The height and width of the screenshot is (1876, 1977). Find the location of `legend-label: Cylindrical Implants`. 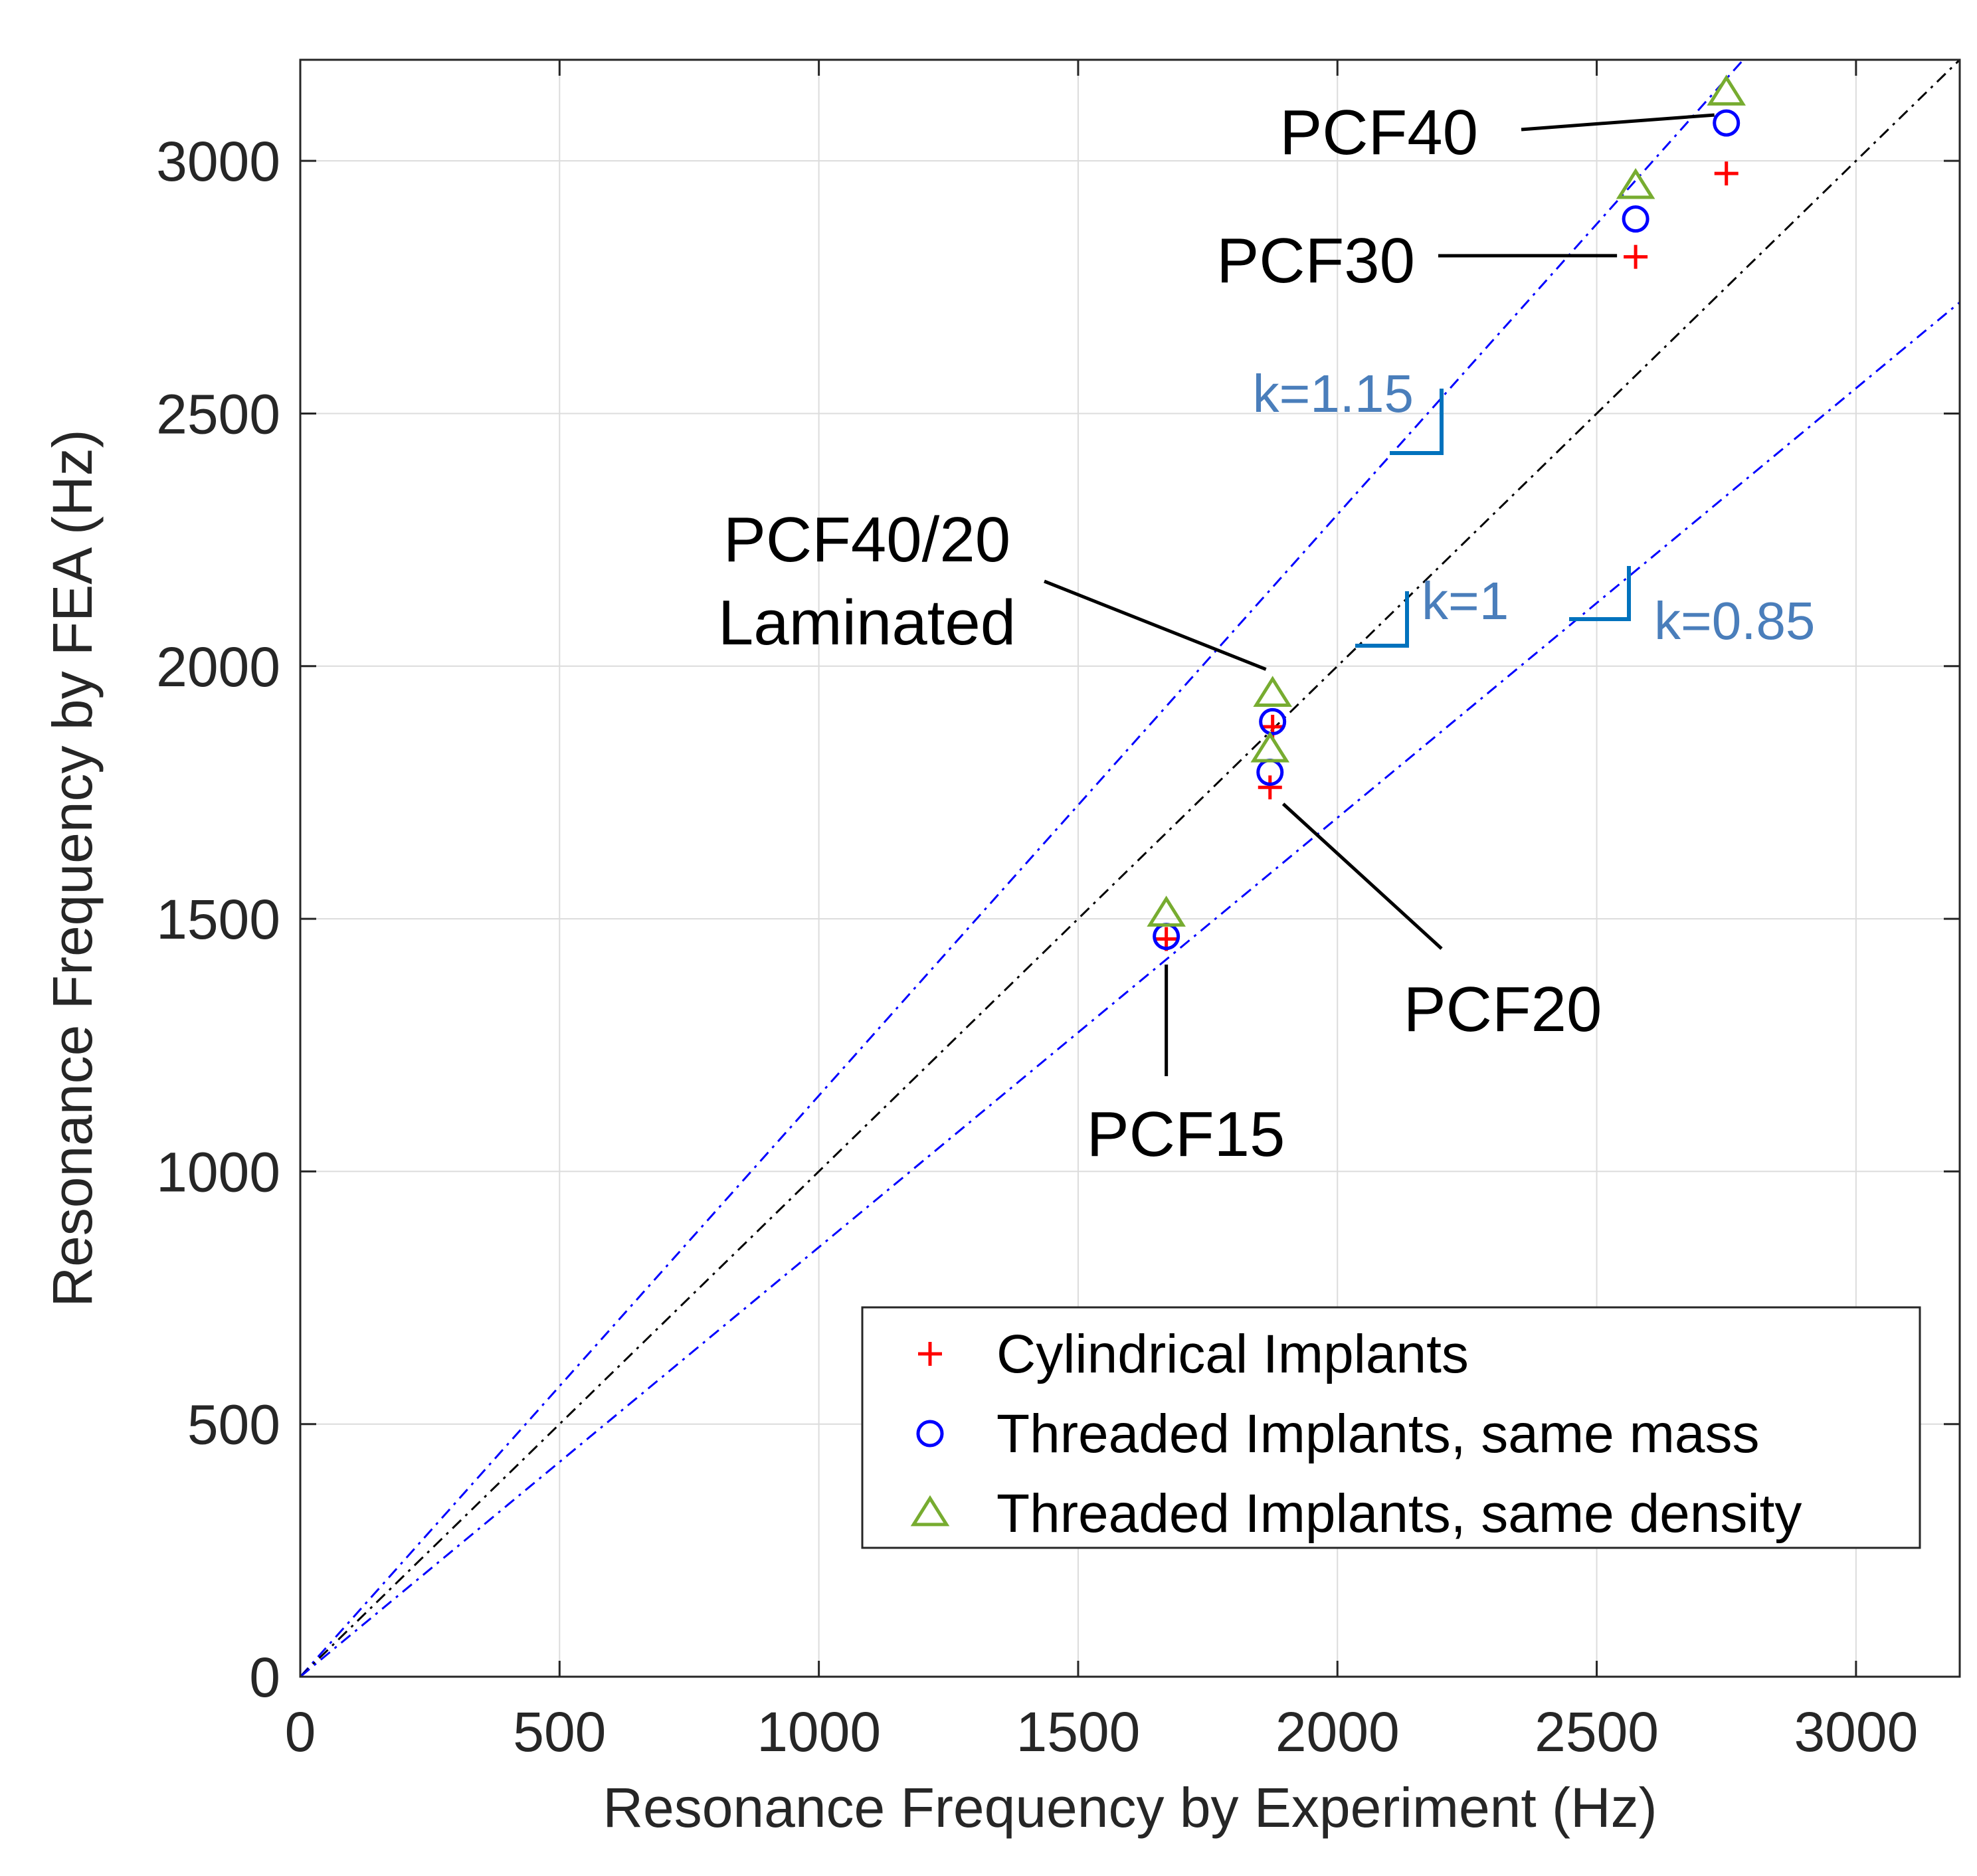

legend-label: Cylindrical Implants is located at coordinates (1232, 1354).